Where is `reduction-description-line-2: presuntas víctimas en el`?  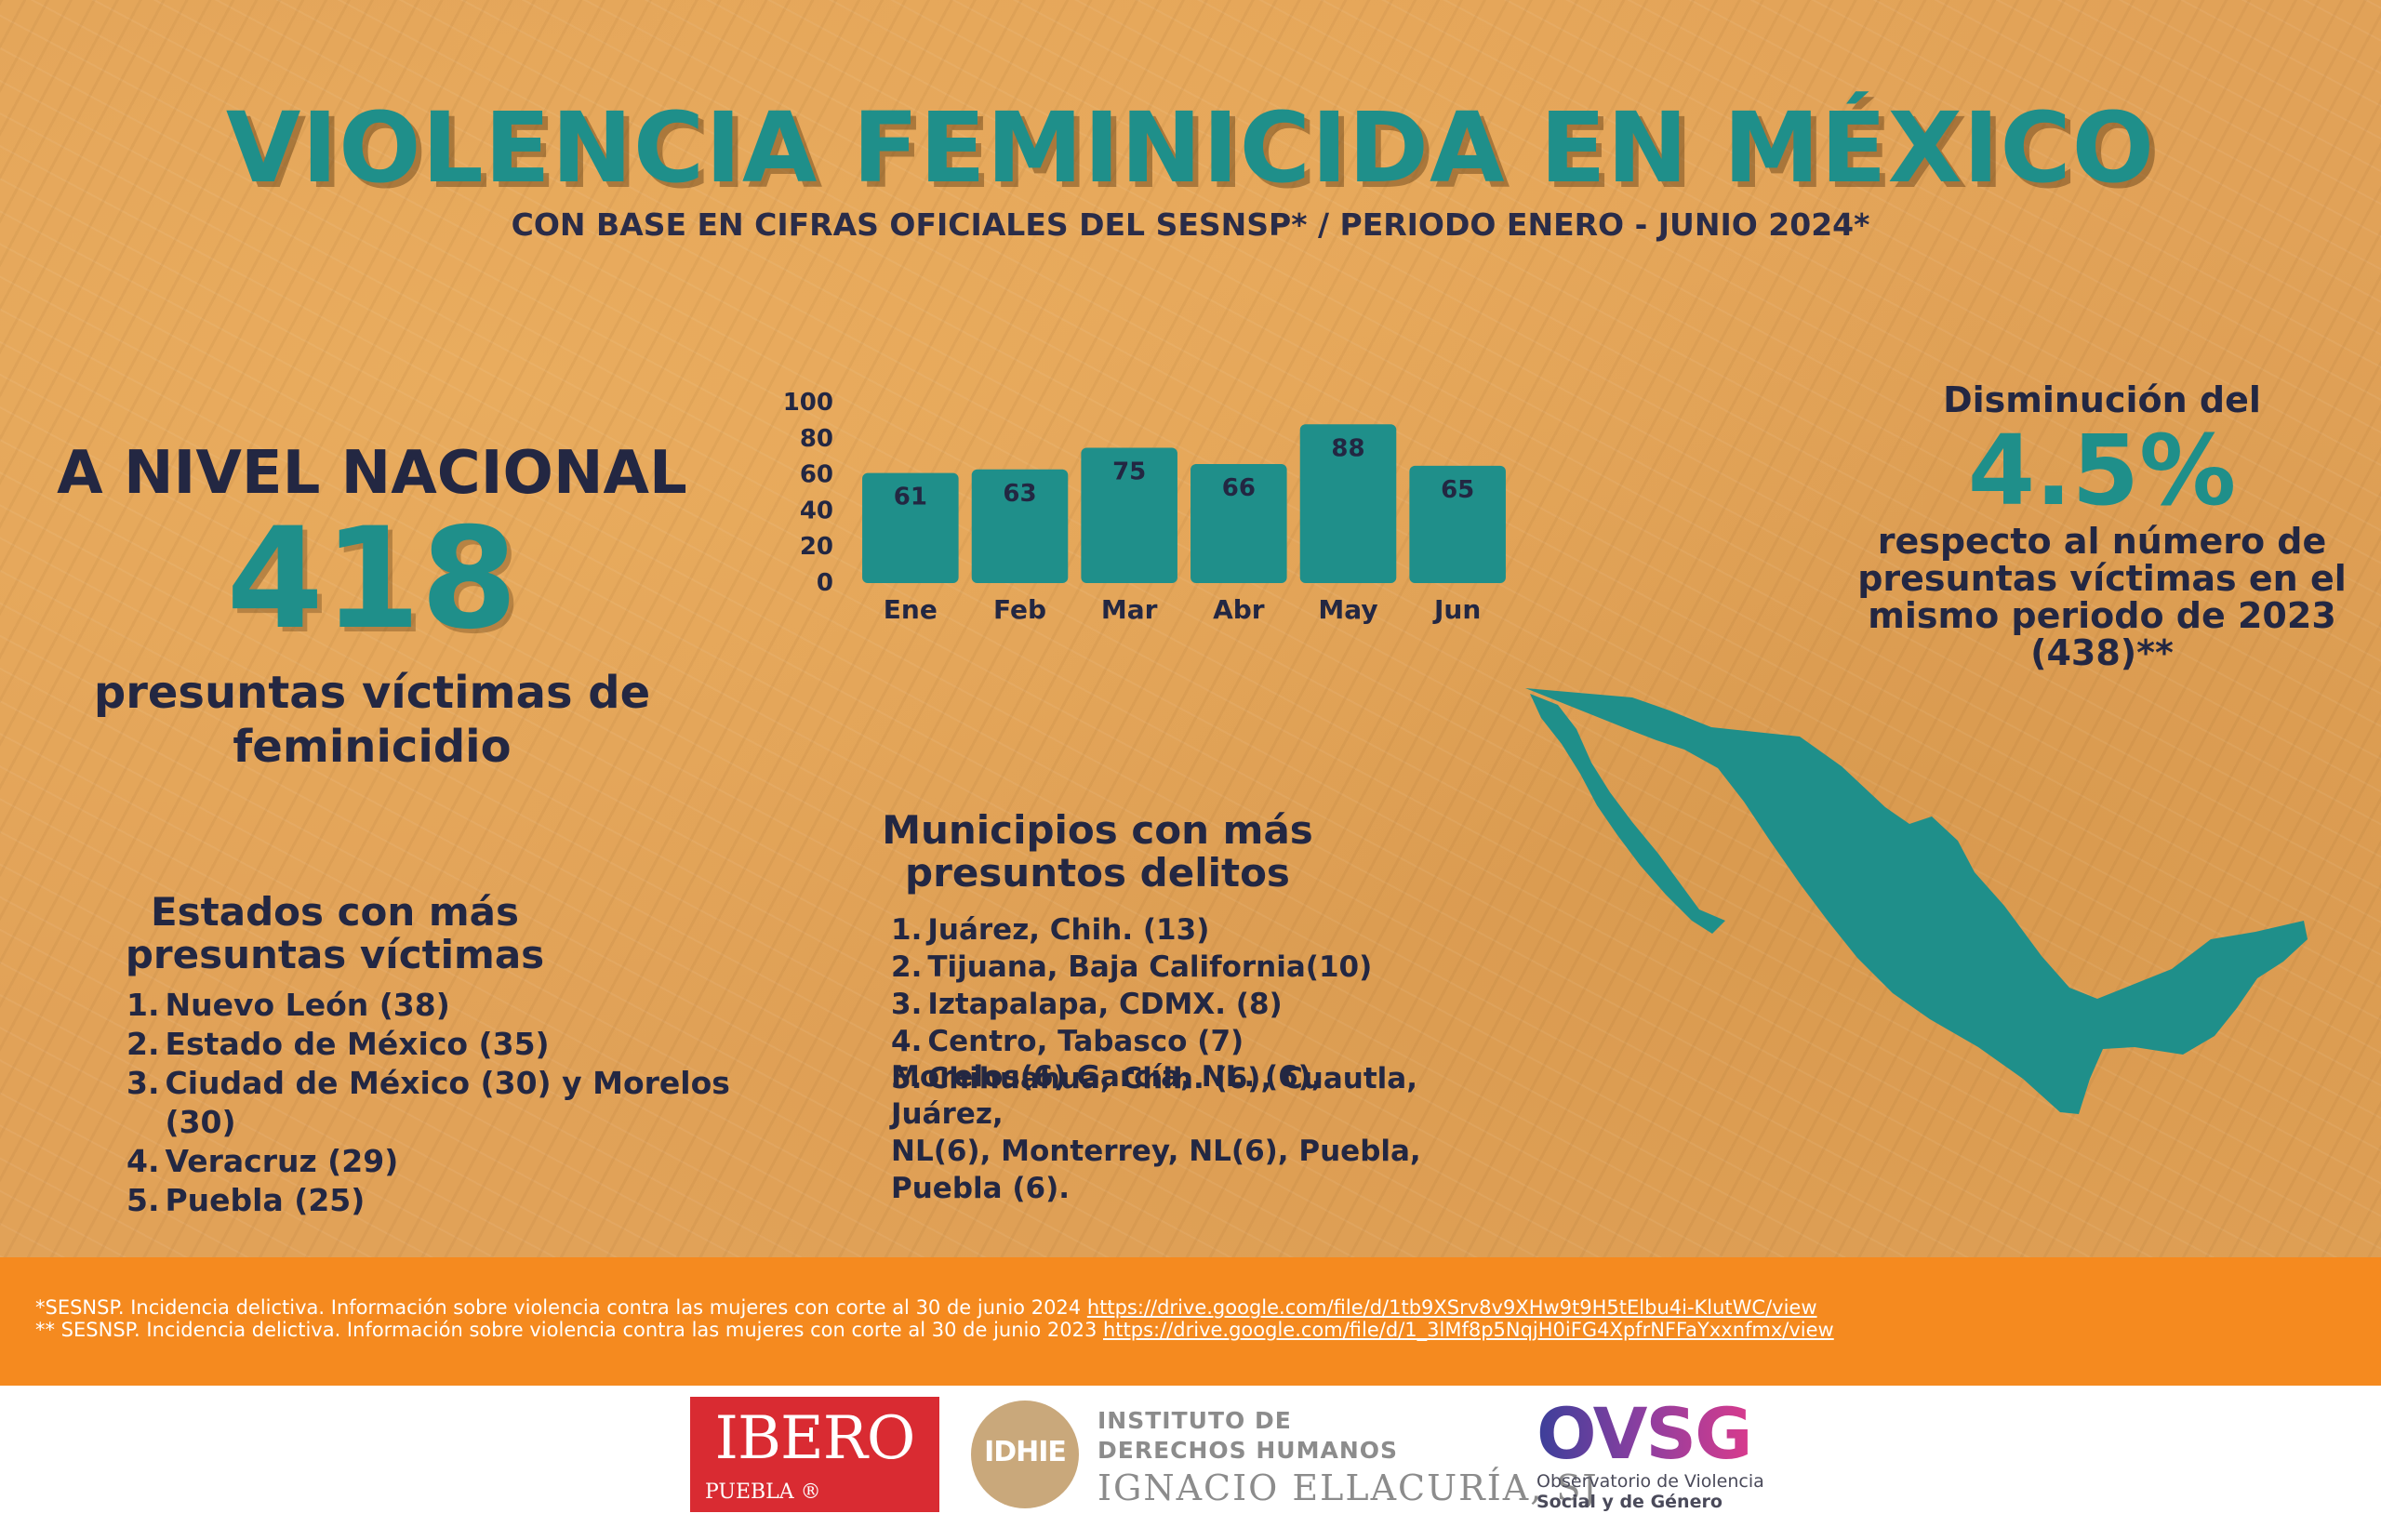 reduction-description-line-2: presuntas víctimas en el is located at coordinates (2102, 578).